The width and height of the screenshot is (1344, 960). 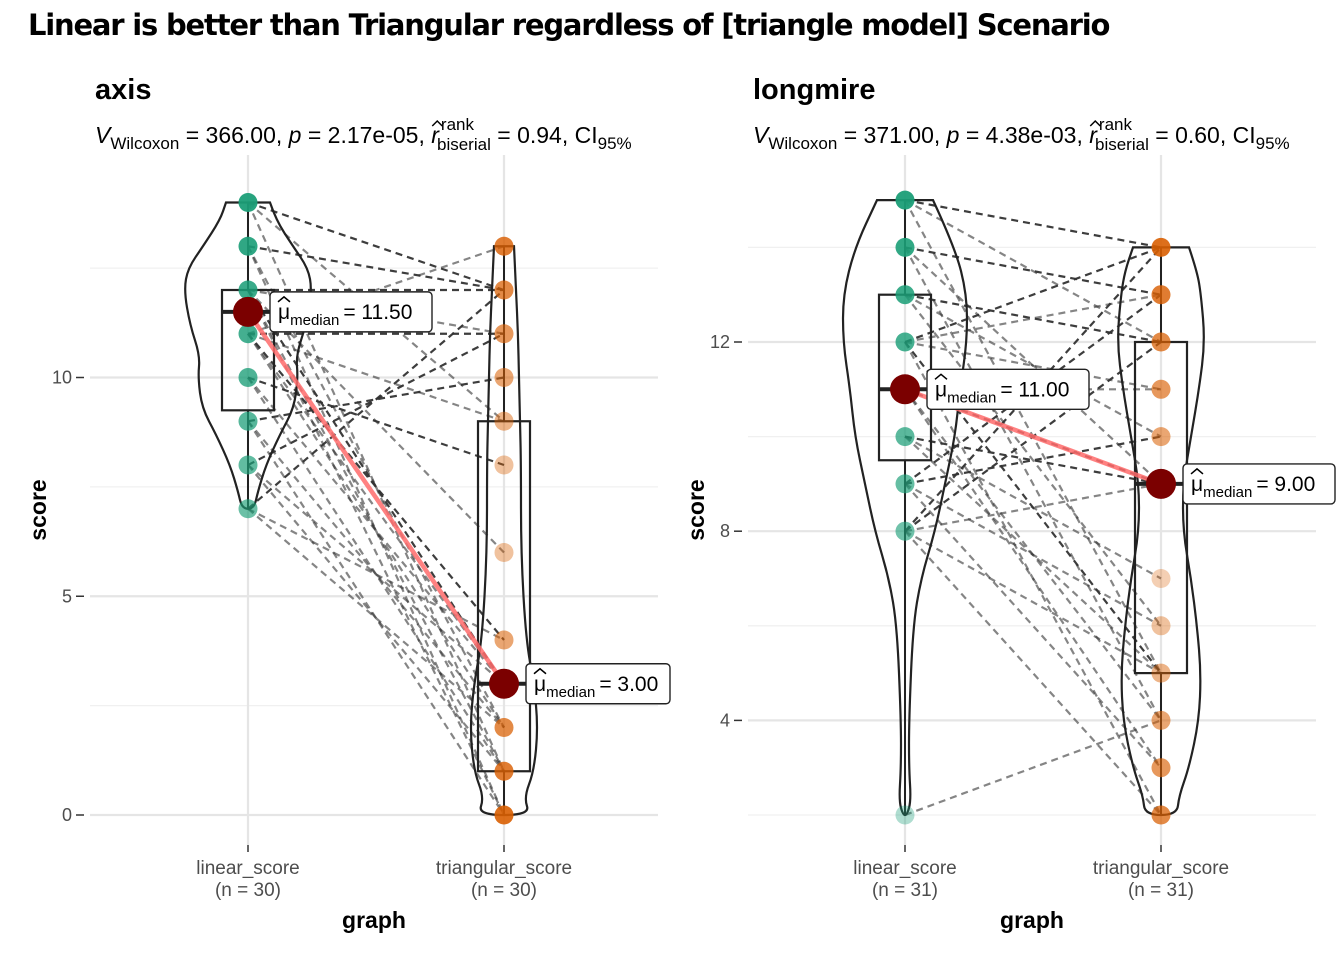 What do you see at coordinates (905, 890) in the screenshot?
I see `x-tick-n-label: (n = 31)` at bounding box center [905, 890].